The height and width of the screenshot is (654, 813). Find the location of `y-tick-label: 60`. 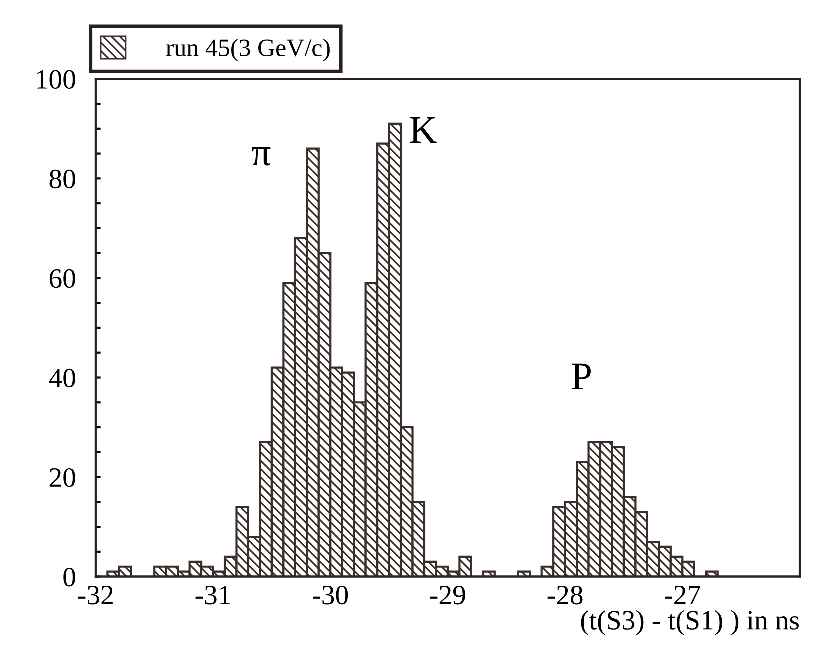

y-tick-label: 60 is located at coordinates (63, 278).